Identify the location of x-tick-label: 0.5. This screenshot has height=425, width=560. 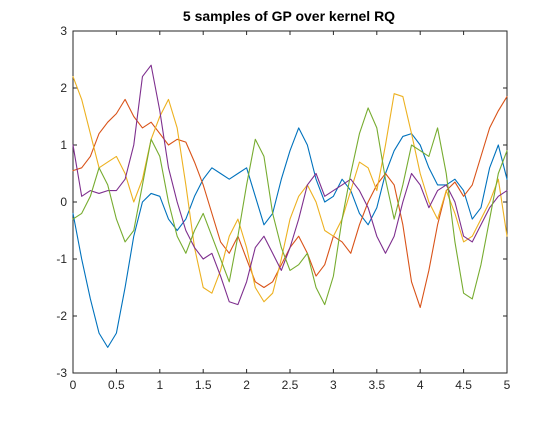
(116, 385).